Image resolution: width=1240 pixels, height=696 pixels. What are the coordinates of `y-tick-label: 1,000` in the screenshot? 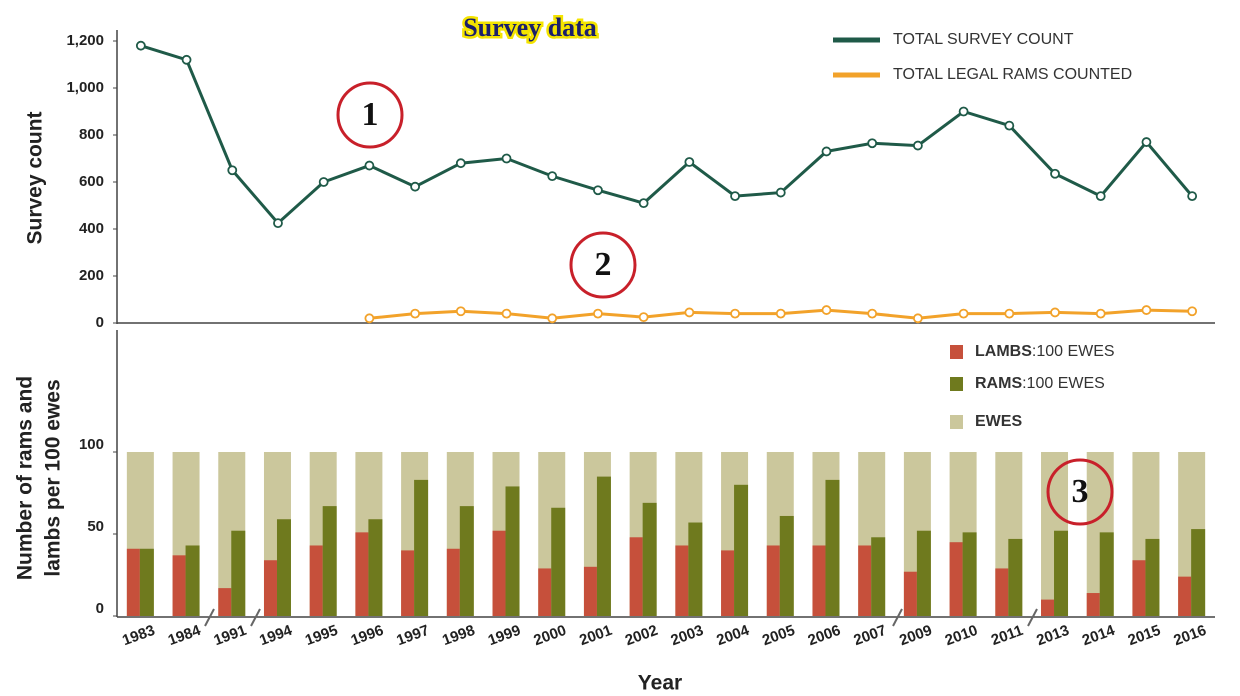 It's located at (85, 87).